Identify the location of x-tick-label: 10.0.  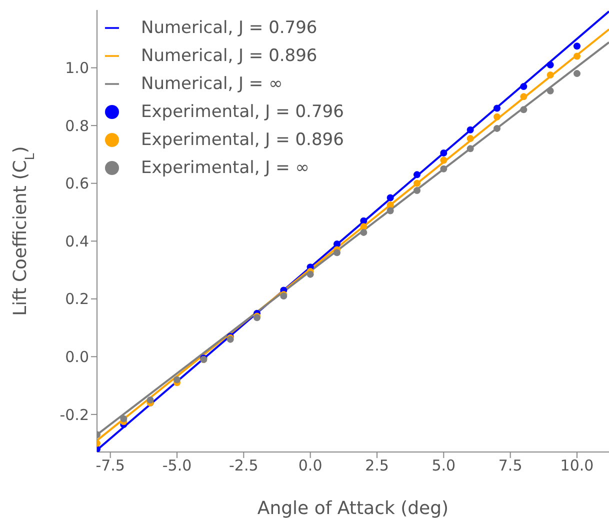
(577, 465).